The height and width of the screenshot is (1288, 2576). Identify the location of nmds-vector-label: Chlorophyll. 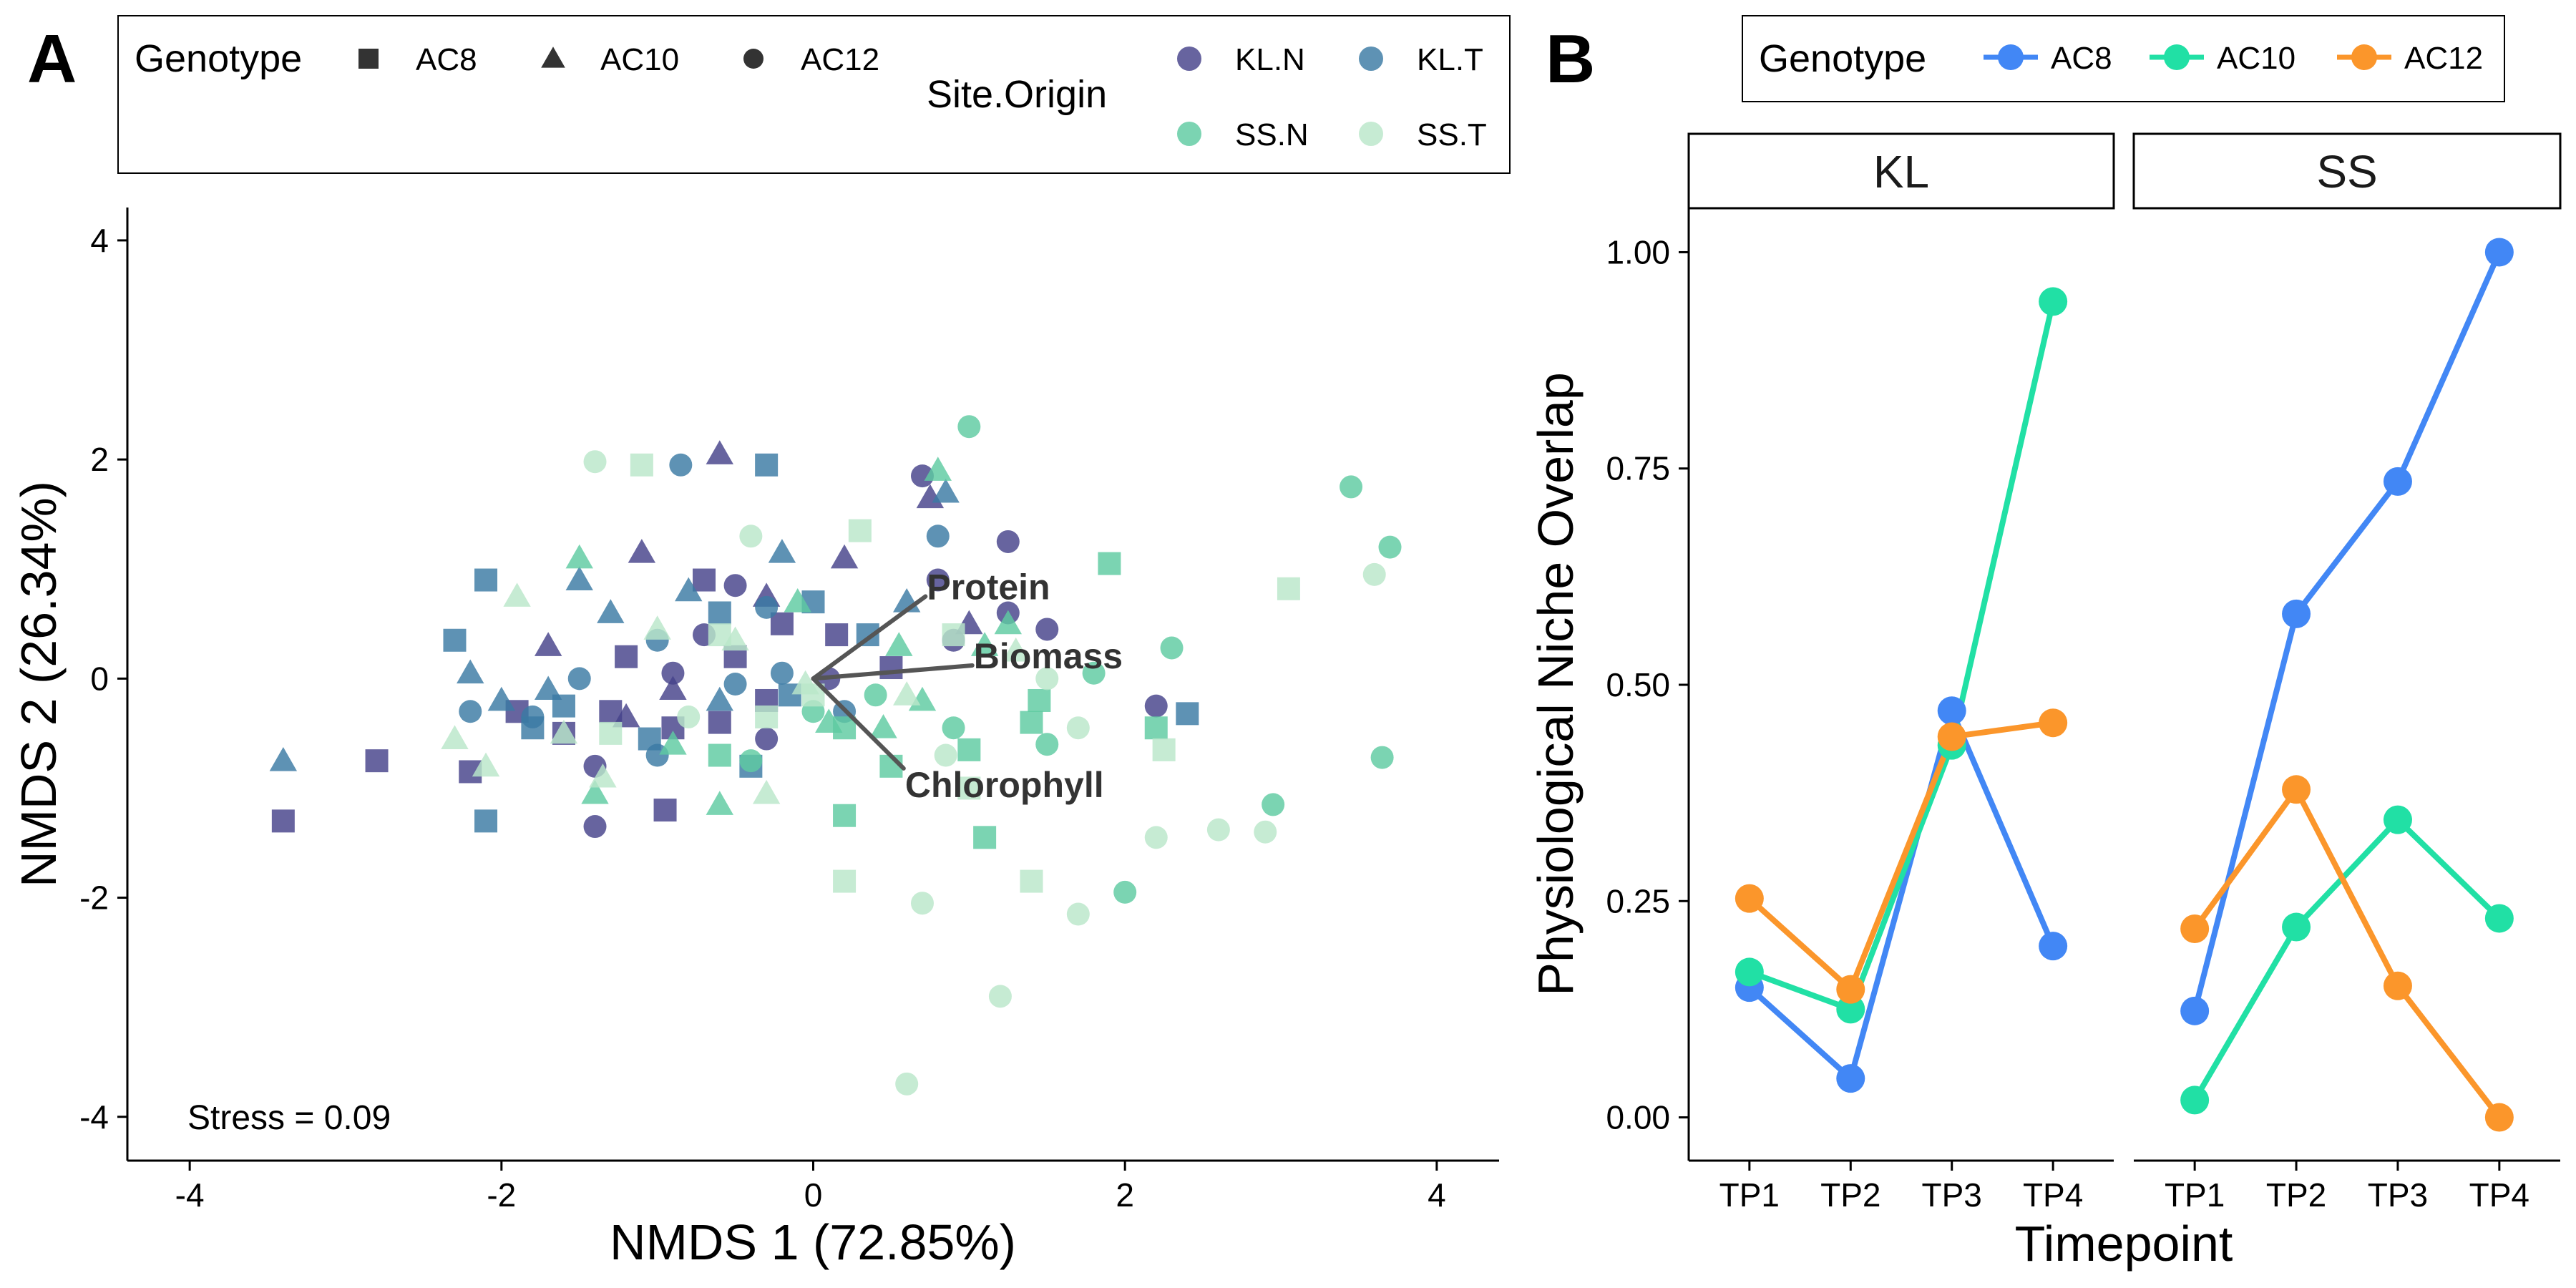
(1004, 785).